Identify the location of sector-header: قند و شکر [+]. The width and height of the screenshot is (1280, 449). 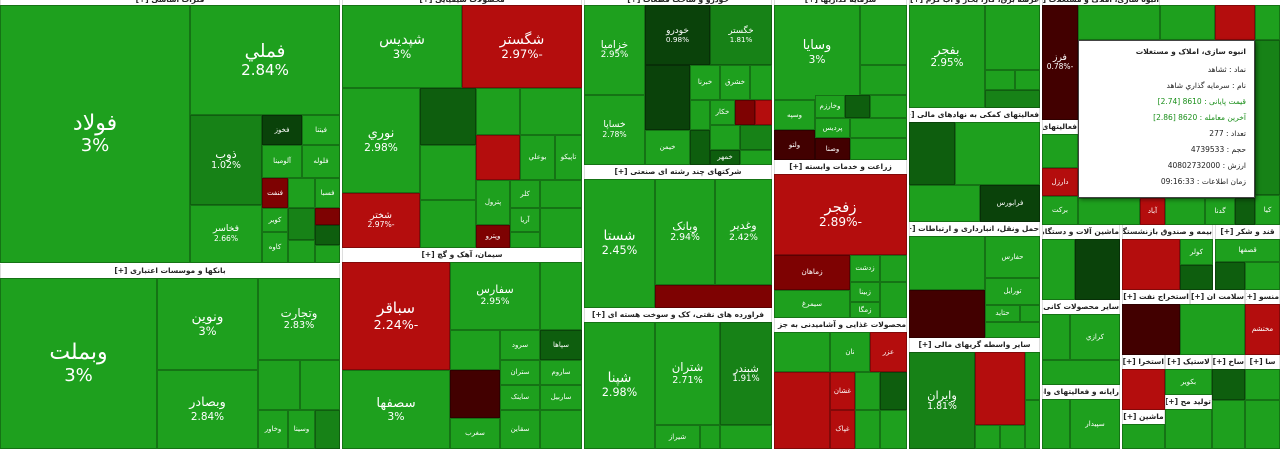
(1247, 232).